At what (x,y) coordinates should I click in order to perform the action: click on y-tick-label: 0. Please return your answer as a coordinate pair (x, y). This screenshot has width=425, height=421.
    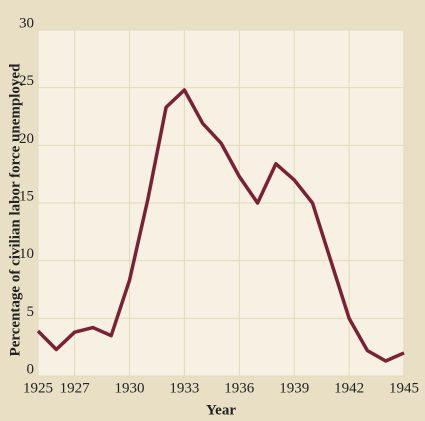
    Looking at the image, I should click on (31, 369).